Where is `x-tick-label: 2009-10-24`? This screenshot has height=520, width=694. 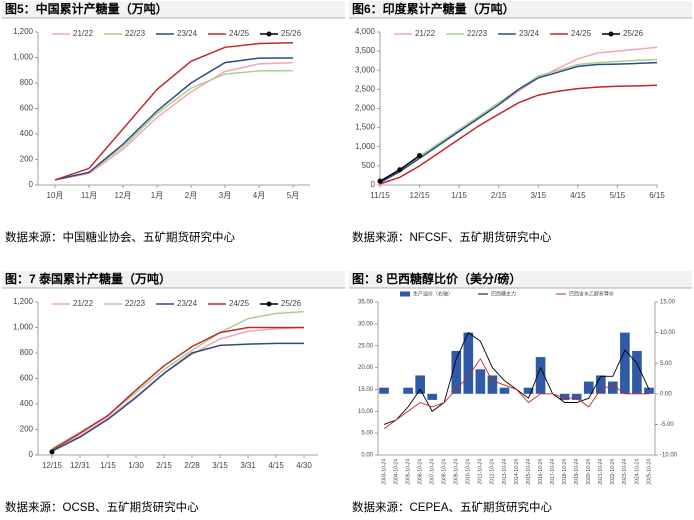 x-tick-label: 2009-10-24 is located at coordinates (457, 472).